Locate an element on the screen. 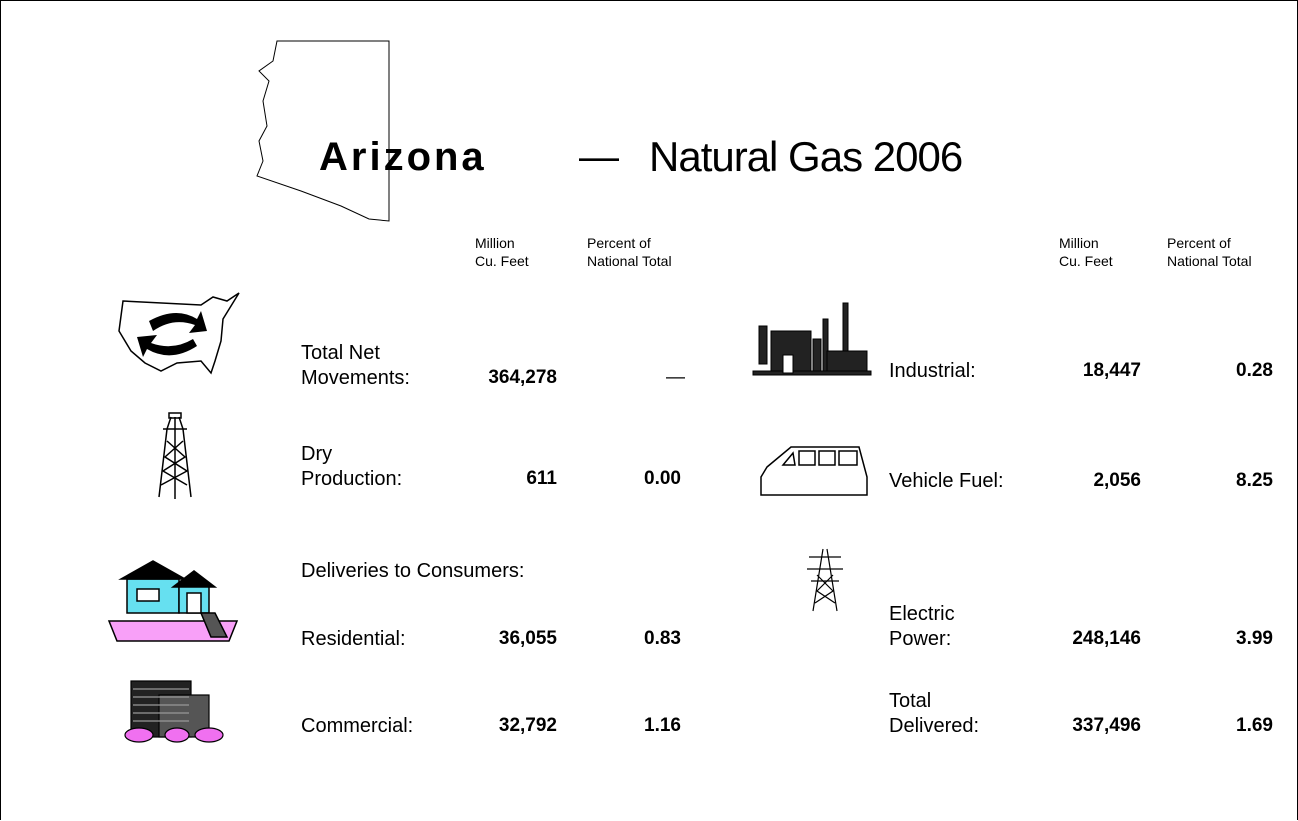  state-name: Arizona is located at coordinates (403, 157).